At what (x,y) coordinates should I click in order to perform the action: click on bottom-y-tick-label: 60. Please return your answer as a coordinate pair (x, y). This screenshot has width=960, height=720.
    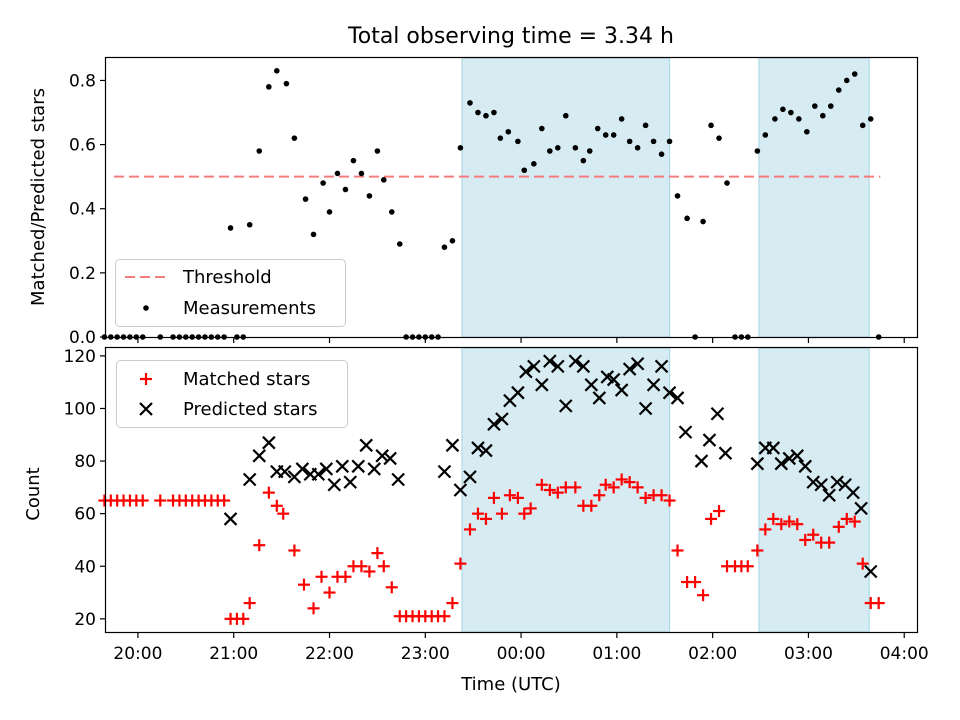
    Looking at the image, I should click on (85, 515).